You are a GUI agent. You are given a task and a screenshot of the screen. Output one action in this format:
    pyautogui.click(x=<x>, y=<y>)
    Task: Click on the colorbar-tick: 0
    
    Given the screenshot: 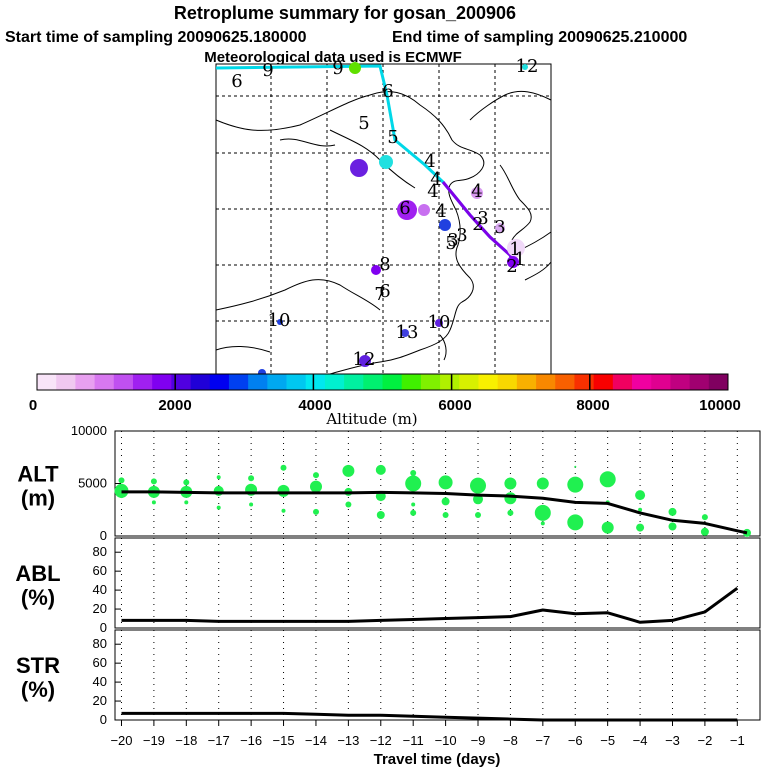 What is the action you would take?
    pyautogui.click(x=33, y=405)
    